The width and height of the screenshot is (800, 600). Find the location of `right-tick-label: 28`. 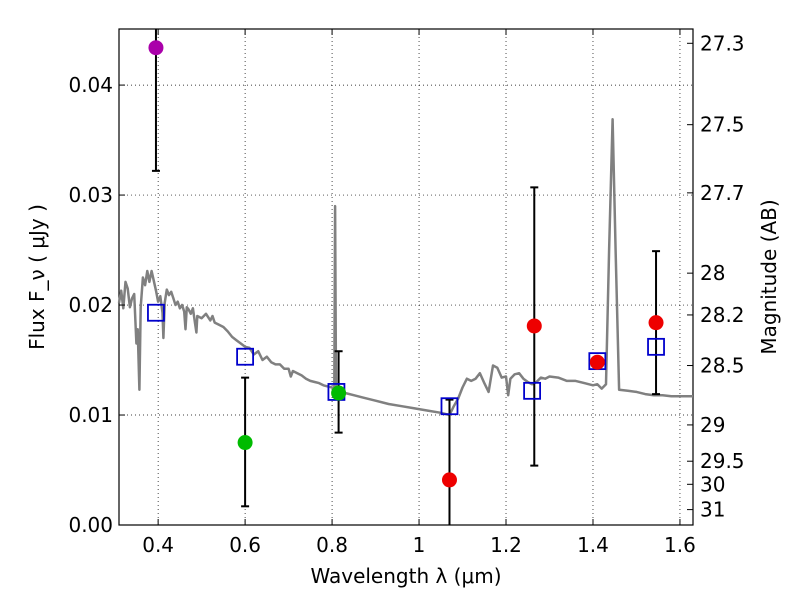

right-tick-label: 28 is located at coordinates (712, 273).